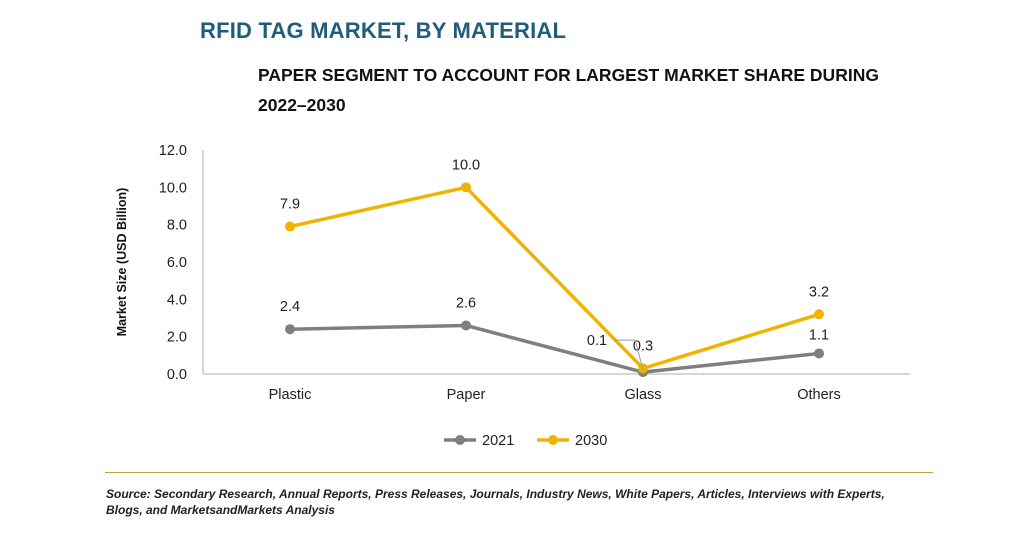 This screenshot has height=536, width=1024. What do you see at coordinates (466, 303) in the screenshot?
I see `data-label-2021: 2.6` at bounding box center [466, 303].